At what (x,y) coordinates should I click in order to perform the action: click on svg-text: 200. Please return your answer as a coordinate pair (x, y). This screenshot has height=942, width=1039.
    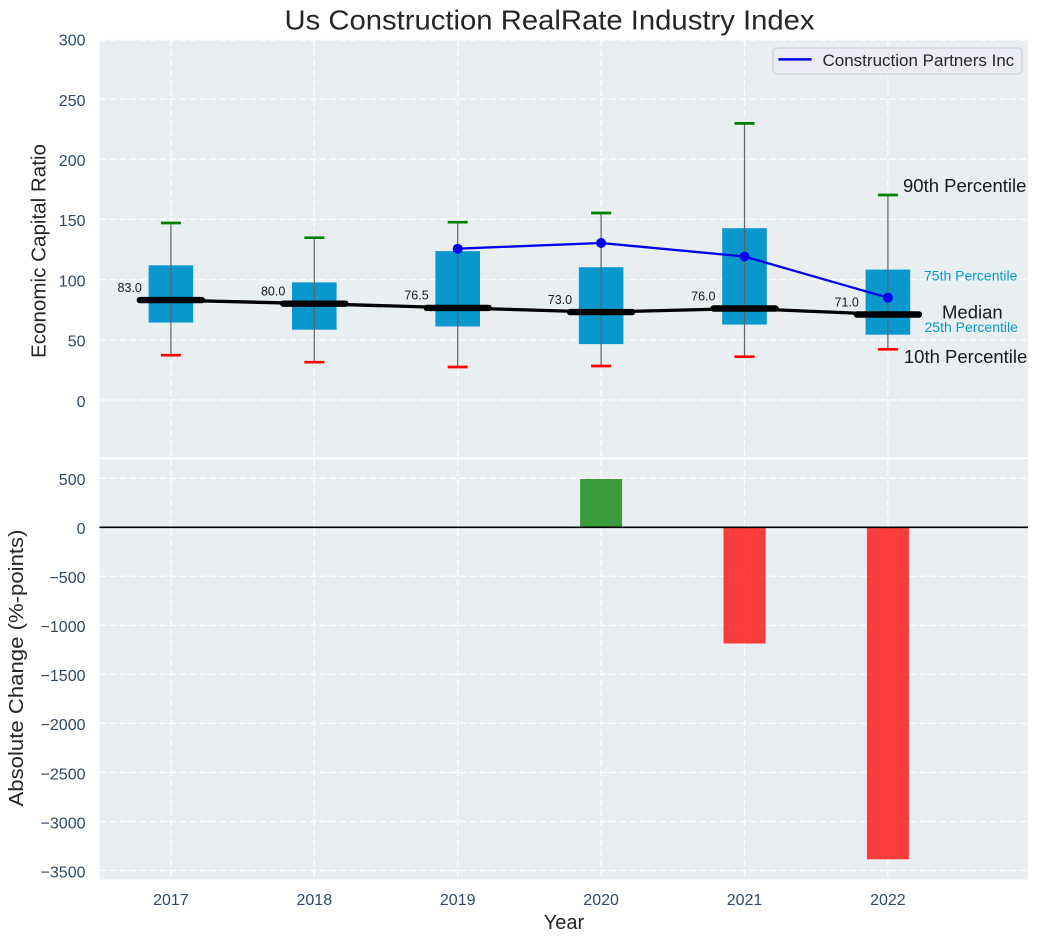
    Looking at the image, I should click on (72, 161).